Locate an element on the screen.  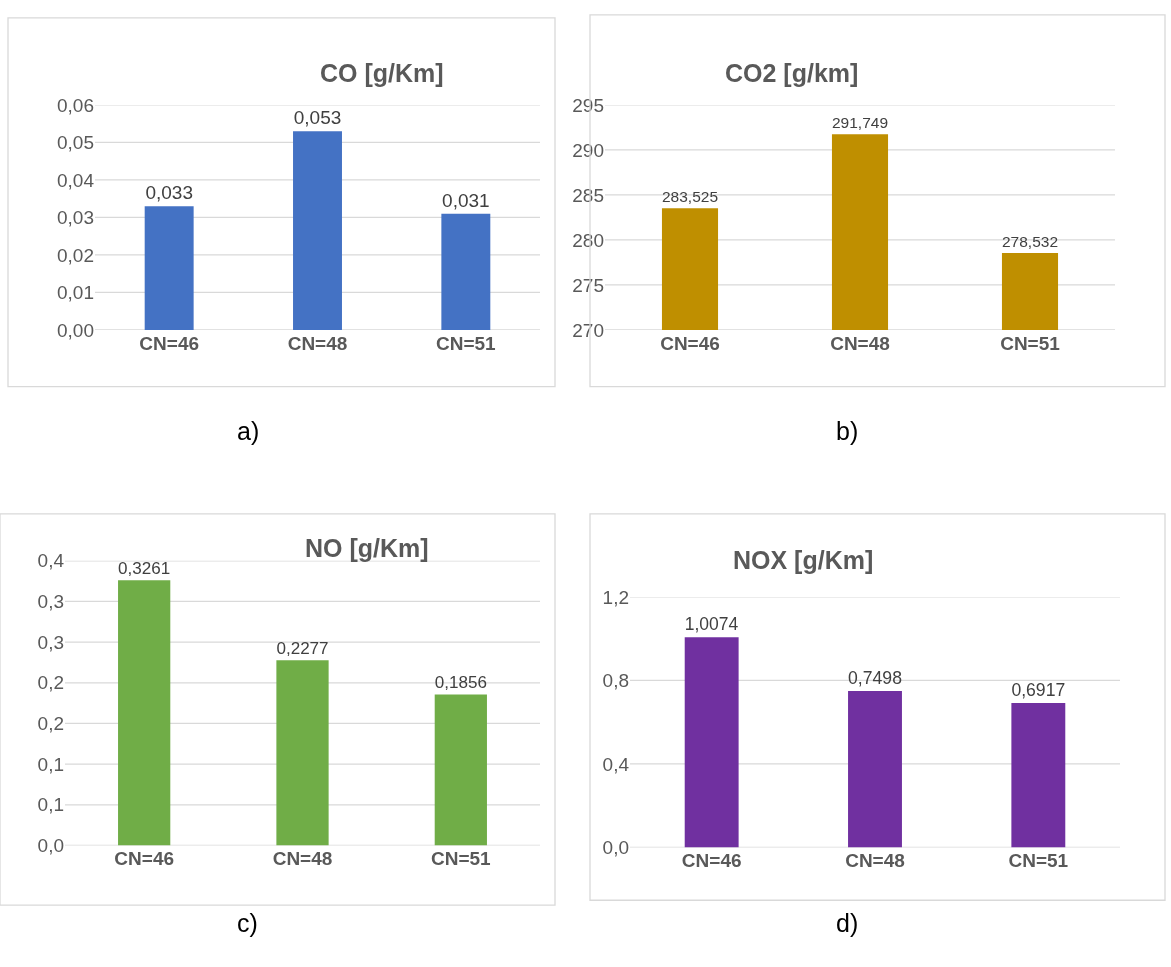
data-label: 0,2277 is located at coordinates (302, 648).